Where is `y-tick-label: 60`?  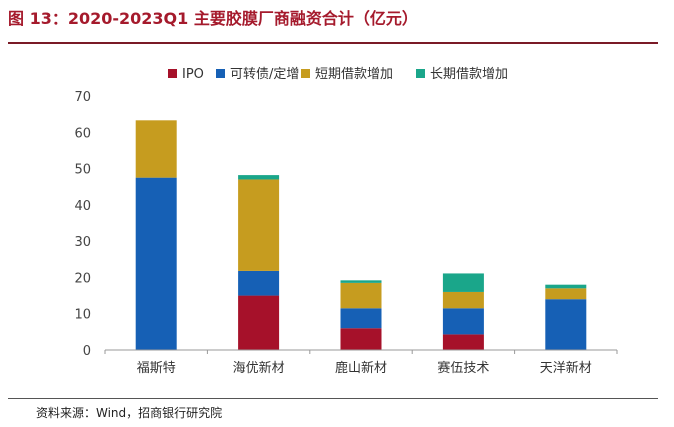
y-tick-label: 60 is located at coordinates (82, 133).